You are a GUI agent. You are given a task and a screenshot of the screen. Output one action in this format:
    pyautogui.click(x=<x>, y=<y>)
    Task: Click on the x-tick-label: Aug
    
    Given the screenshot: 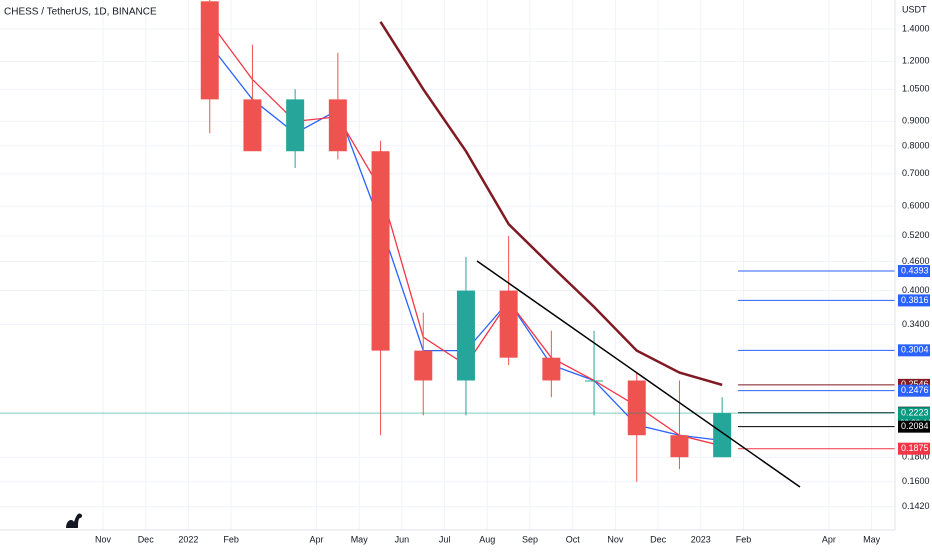 What is the action you would take?
    pyautogui.click(x=487, y=539)
    